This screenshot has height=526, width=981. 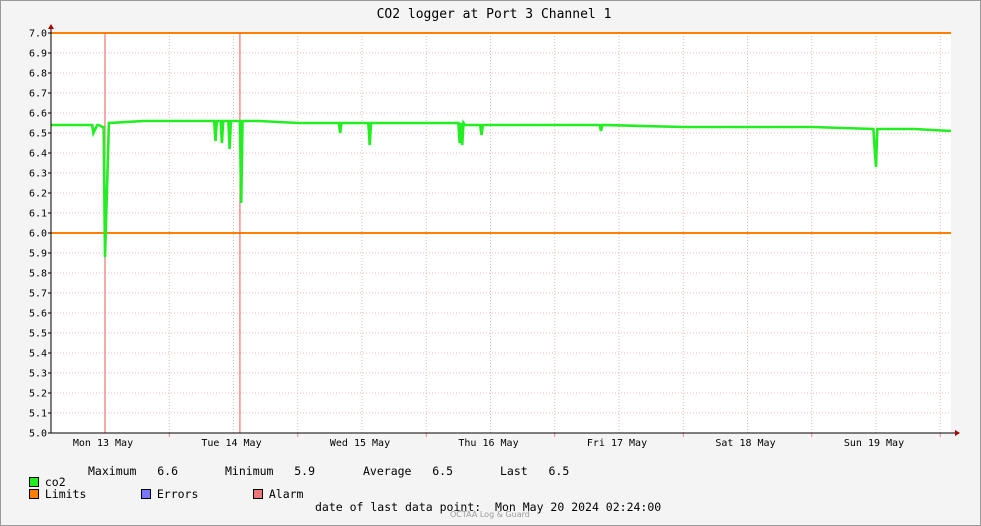 What do you see at coordinates (38, 34) in the screenshot?
I see `y-tick-label: 7.0` at bounding box center [38, 34].